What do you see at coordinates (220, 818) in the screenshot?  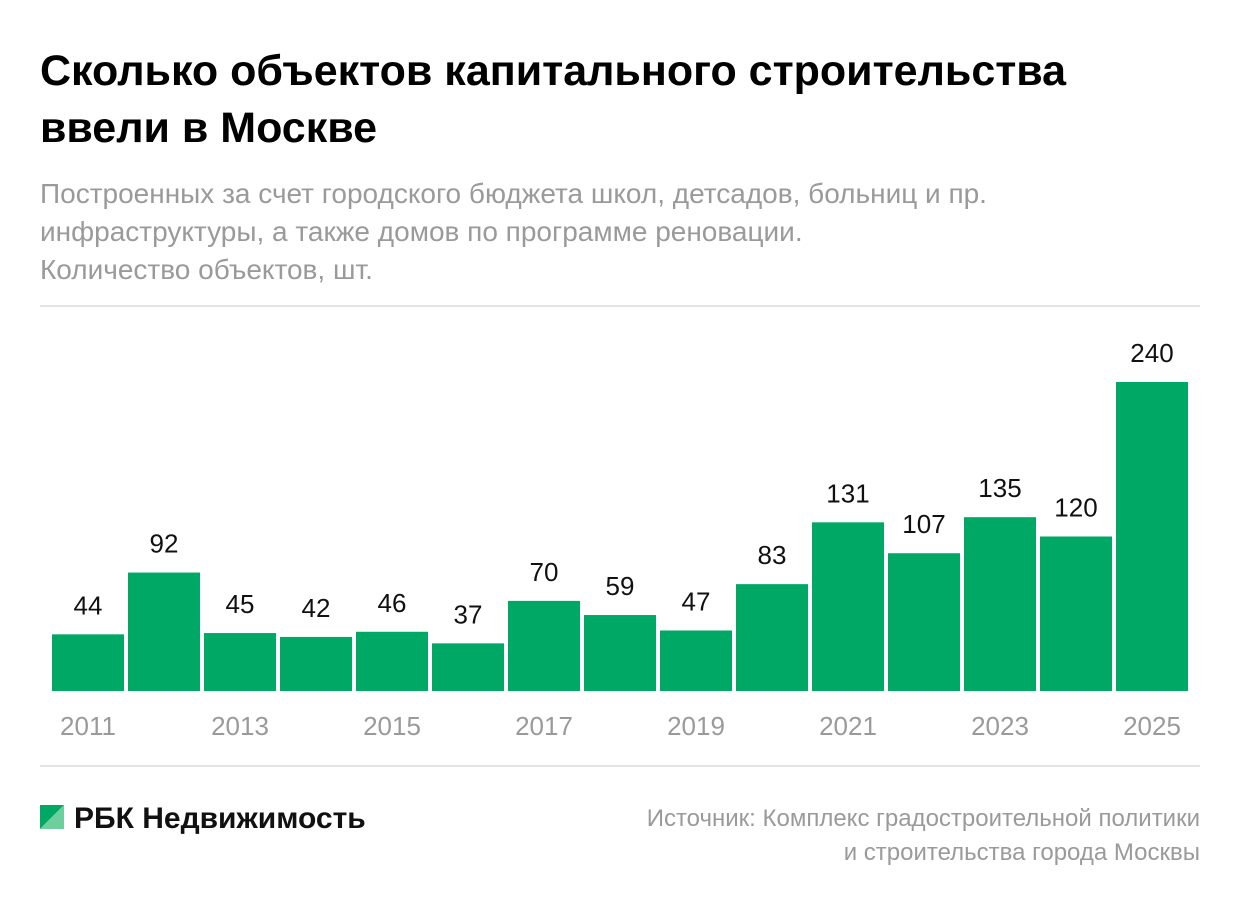 I see `brand-name: РБК Недвижимость` at bounding box center [220, 818].